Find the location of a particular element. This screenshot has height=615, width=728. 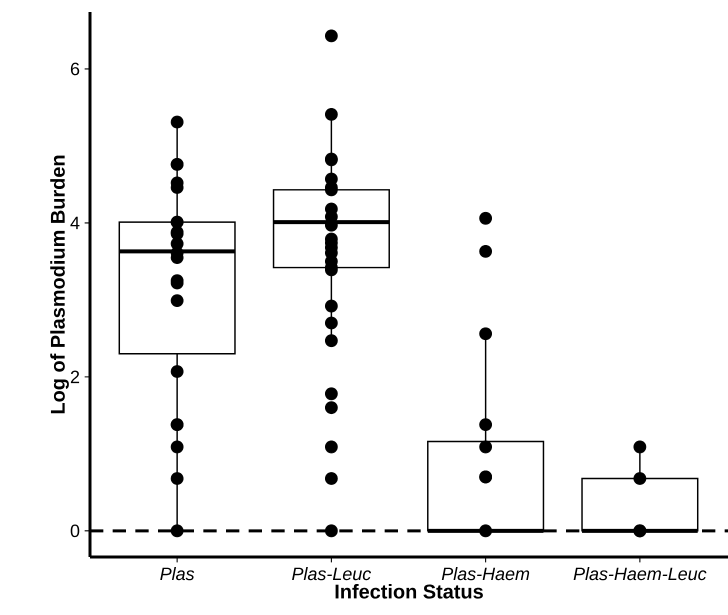

y-axis-title: Log of Plasmodium Burden is located at coordinates (59, 285).